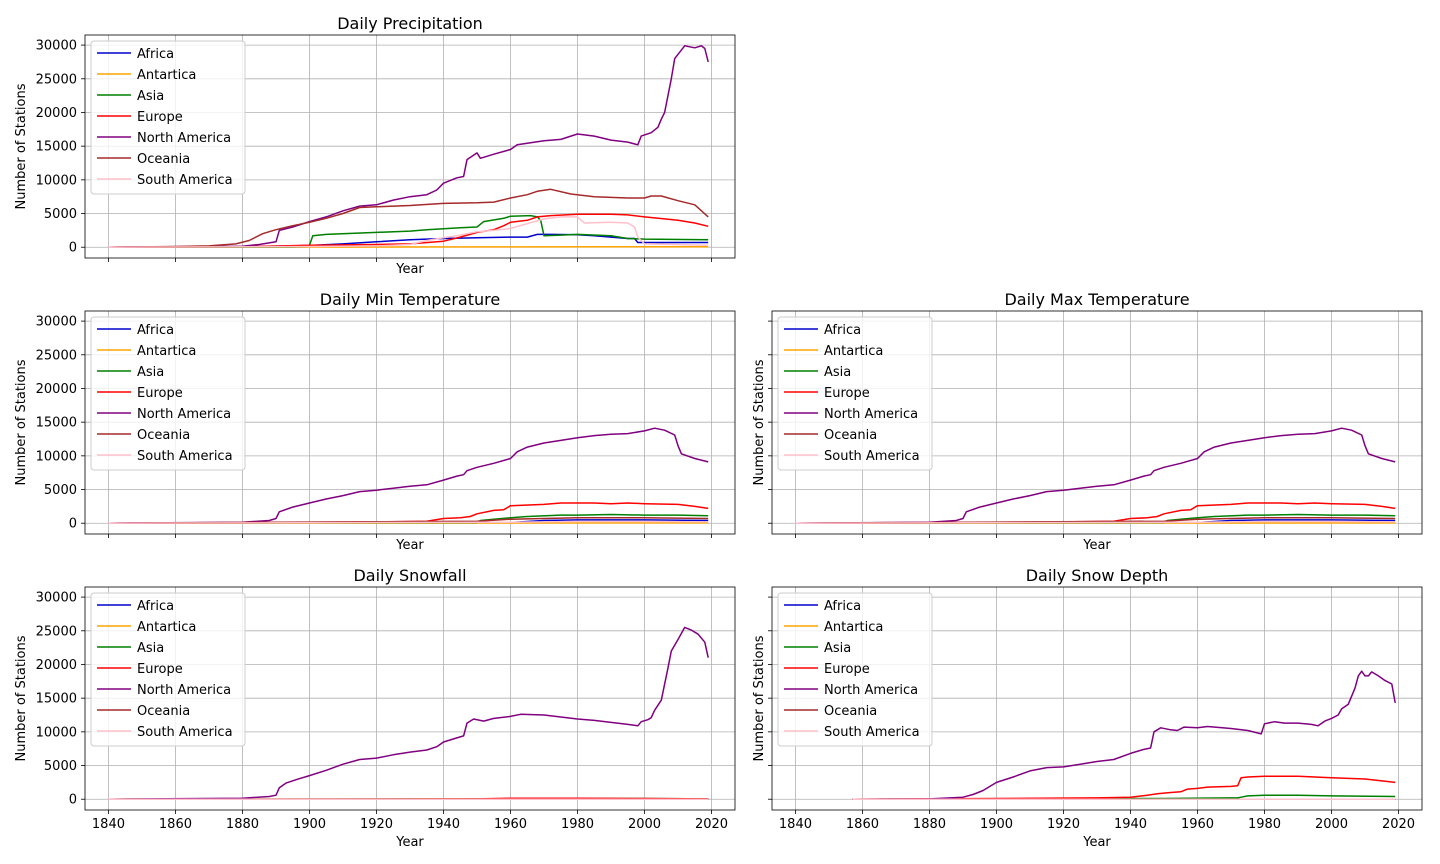 The image size is (1440, 864). I want to click on x-tick-label: 1920, so click(376, 824).